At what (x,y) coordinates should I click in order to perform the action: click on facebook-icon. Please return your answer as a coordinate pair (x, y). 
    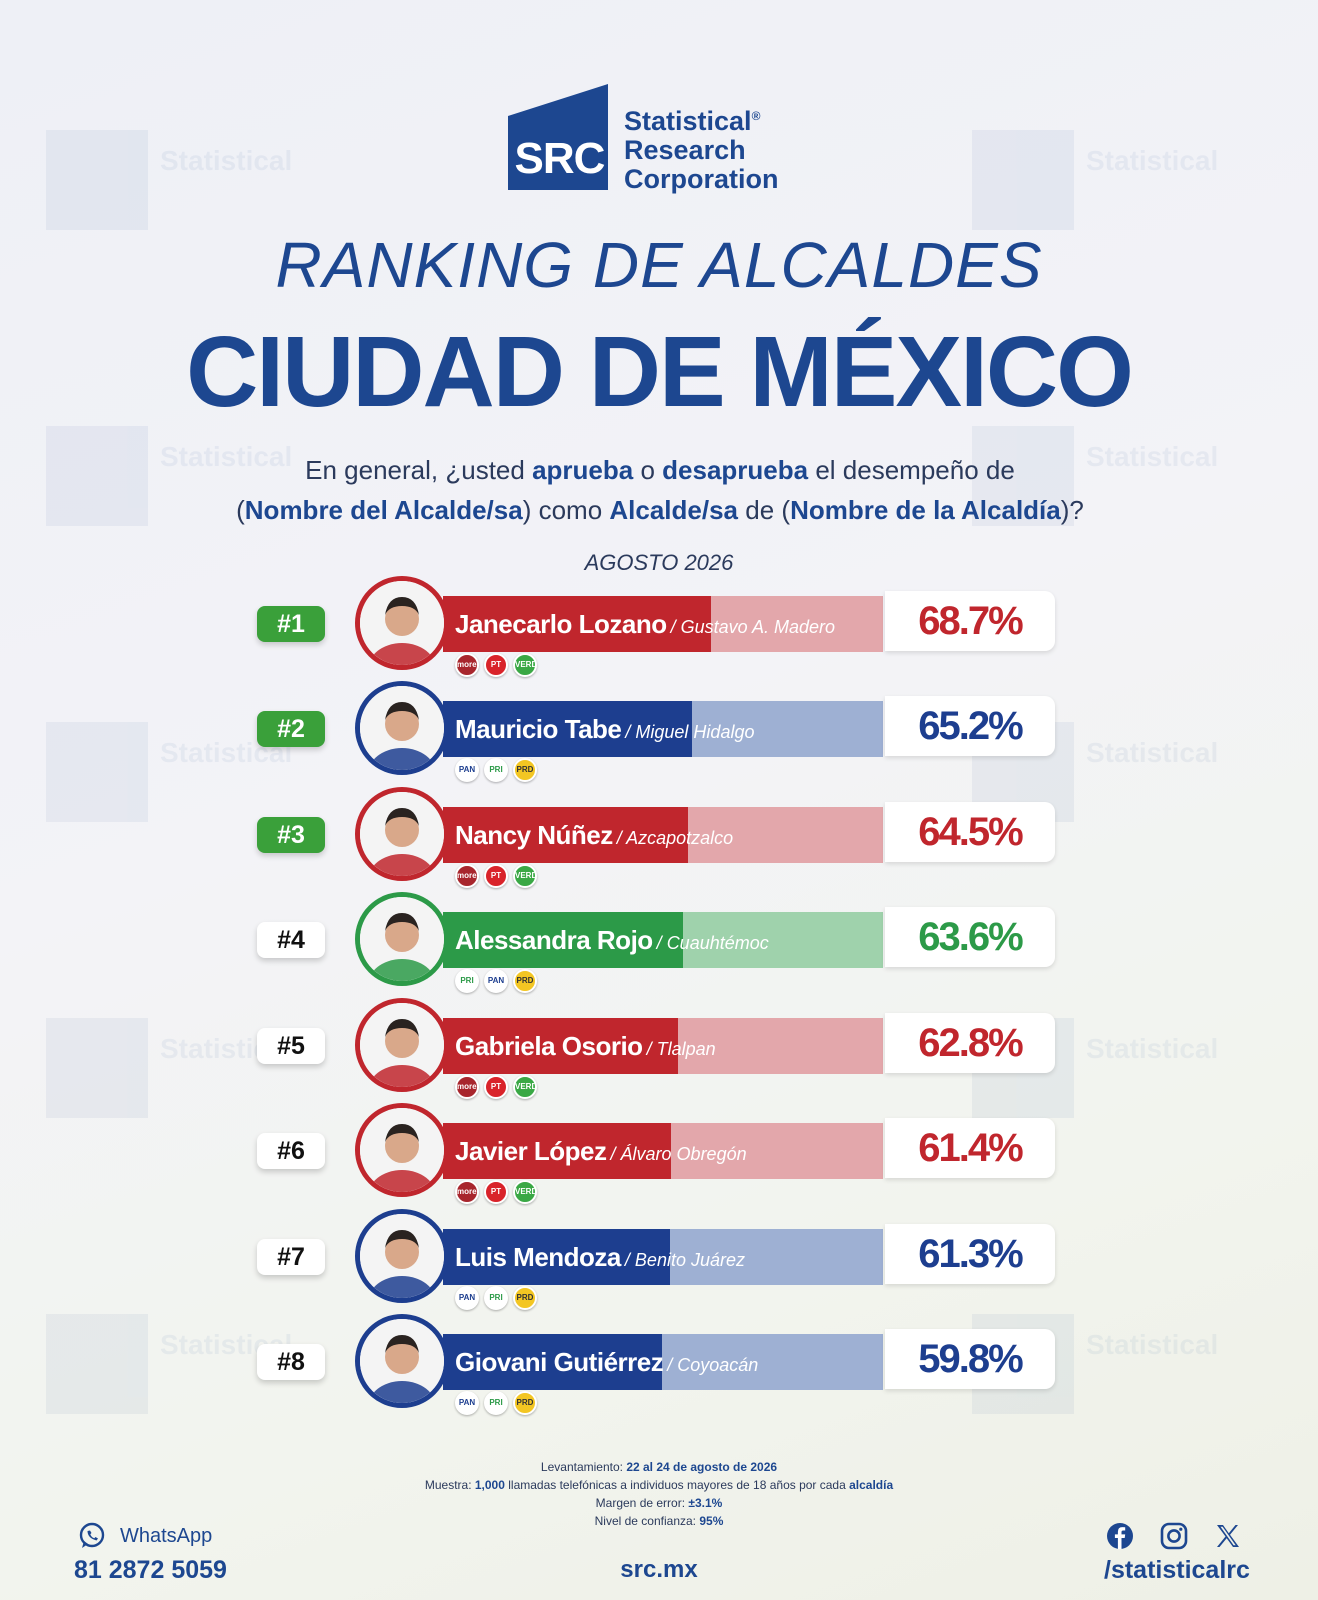
    Looking at the image, I should click on (1120, 1536).